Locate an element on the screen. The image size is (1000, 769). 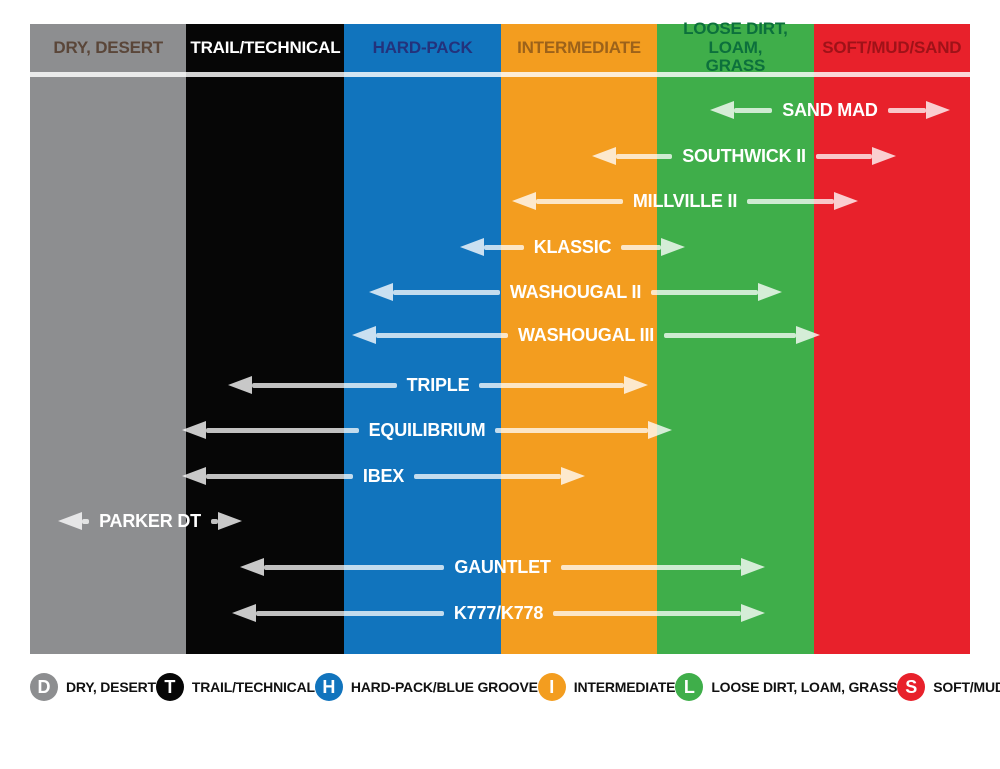
column-intermediate: INTERMEDIATE is located at coordinates (579, 339).